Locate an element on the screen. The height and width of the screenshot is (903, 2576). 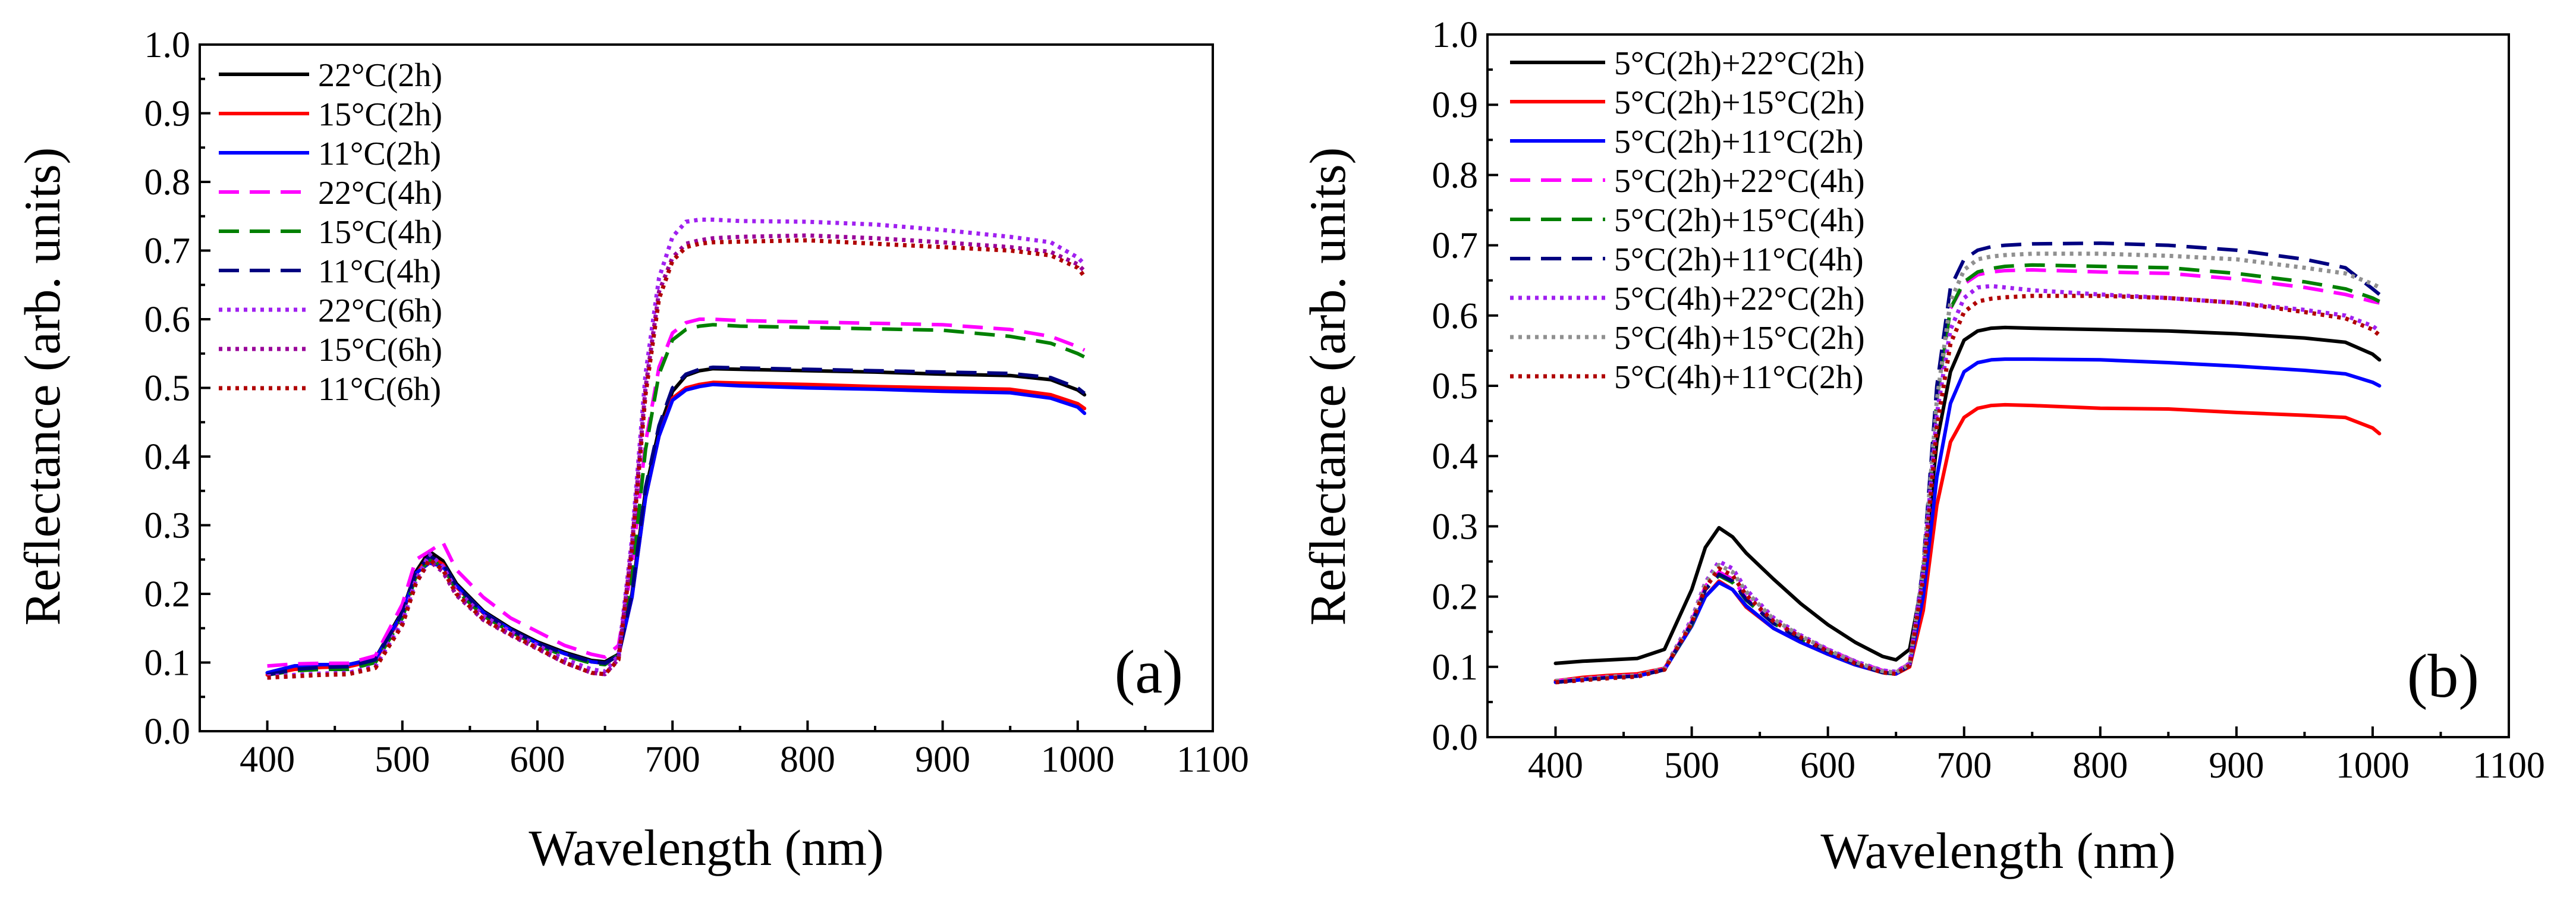
legend-label-b-7: 5°C(4h)+22°C(2h) is located at coordinates (1739, 299).